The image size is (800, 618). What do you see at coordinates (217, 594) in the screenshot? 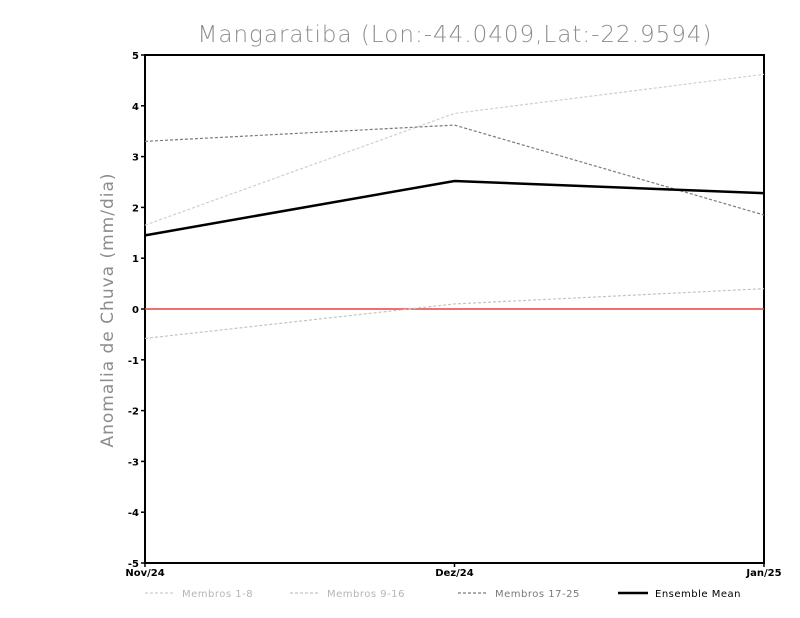
I see `legend-label: Membros 1-8` at bounding box center [217, 594].